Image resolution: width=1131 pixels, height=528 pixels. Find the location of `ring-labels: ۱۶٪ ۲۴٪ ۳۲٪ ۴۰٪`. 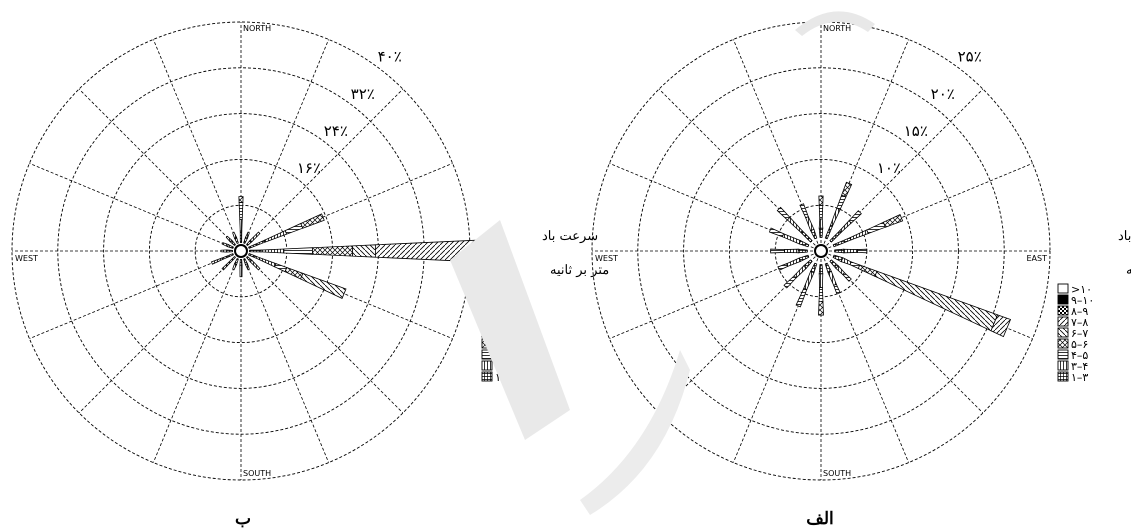

ring-labels: ۱۶٪ ۲۴٪ ۳۲٪ ۴۰٪ is located at coordinates (349, 112).